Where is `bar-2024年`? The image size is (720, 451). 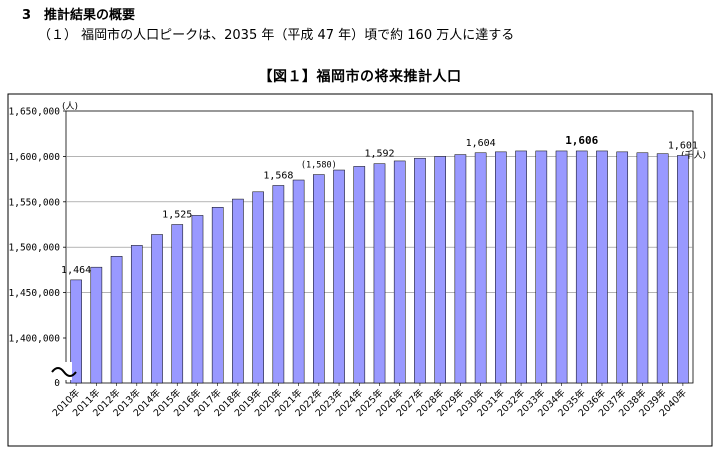 bar-2024年 is located at coordinates (359, 274).